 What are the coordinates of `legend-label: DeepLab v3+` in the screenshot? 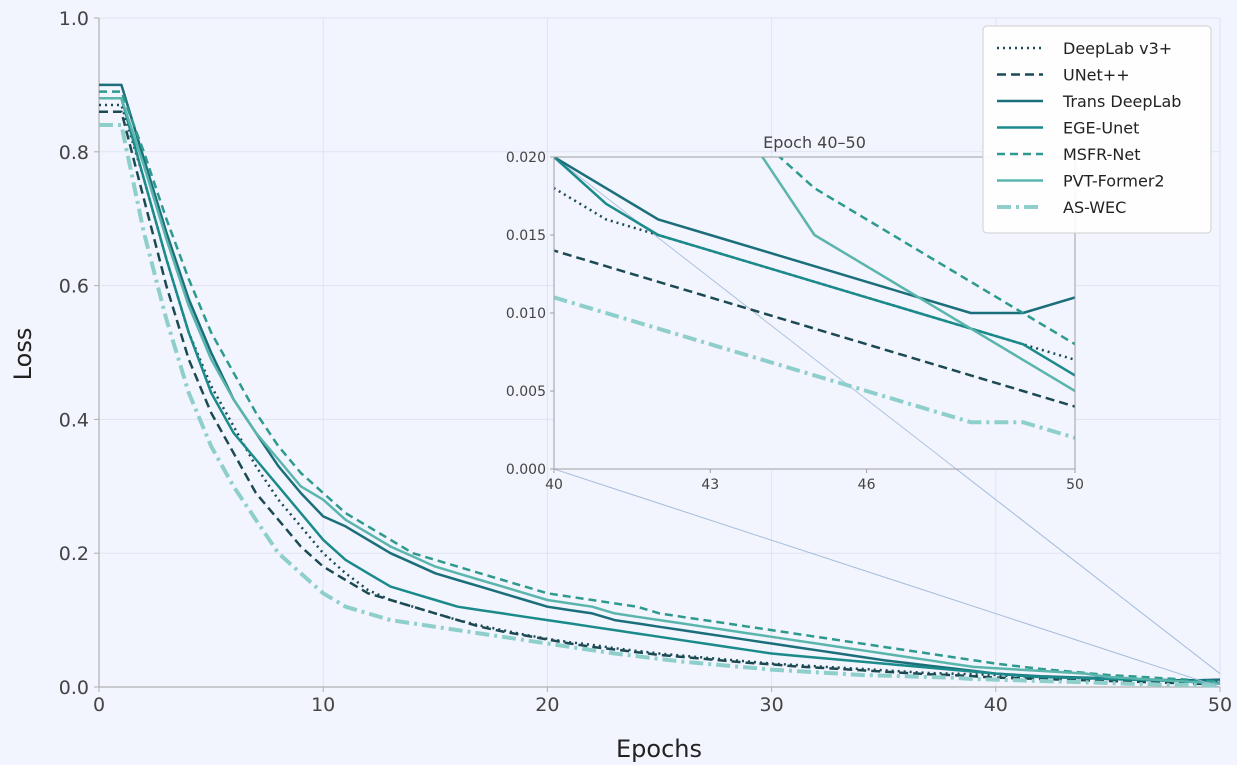 It's located at (1117, 48).